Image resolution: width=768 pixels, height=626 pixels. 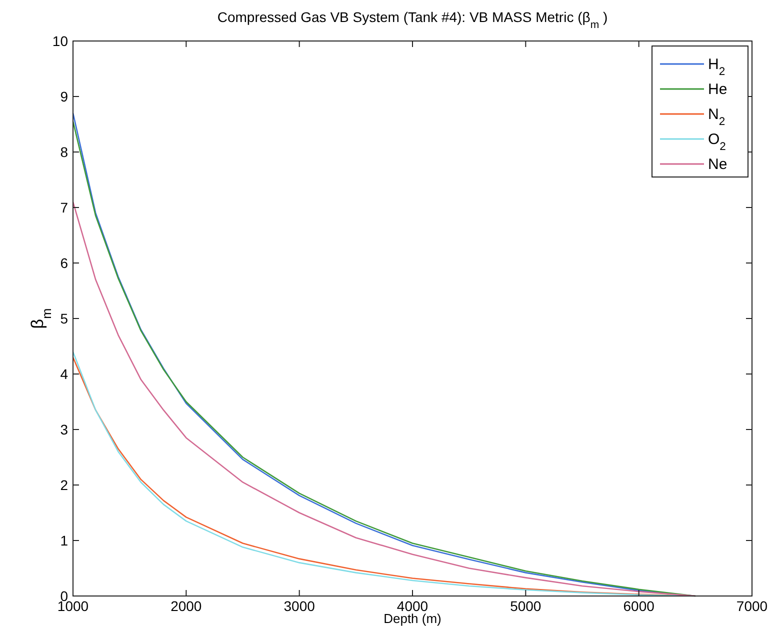 What do you see at coordinates (413, 618) in the screenshot?
I see `x-axis-title: Depth (m)` at bounding box center [413, 618].